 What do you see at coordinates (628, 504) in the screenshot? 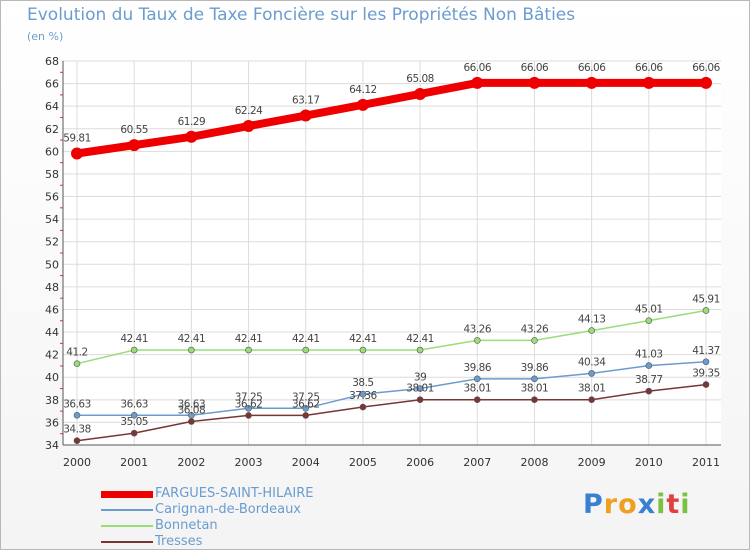
I see `logo-letter: o` at bounding box center [628, 504].